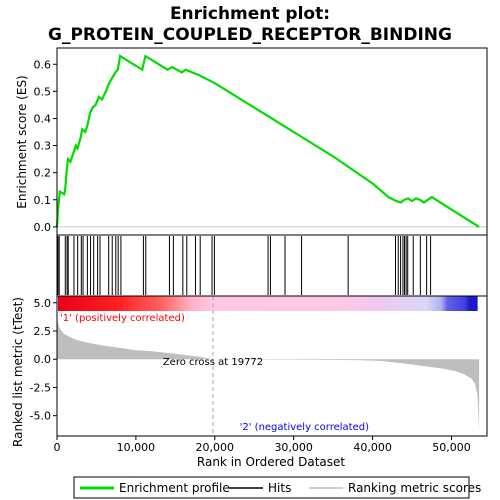 Image resolution: width=500 pixels, height=500 pixels. Describe the element at coordinates (43, 227) in the screenshot. I see `es-y-tick-label: 0.0` at that location.